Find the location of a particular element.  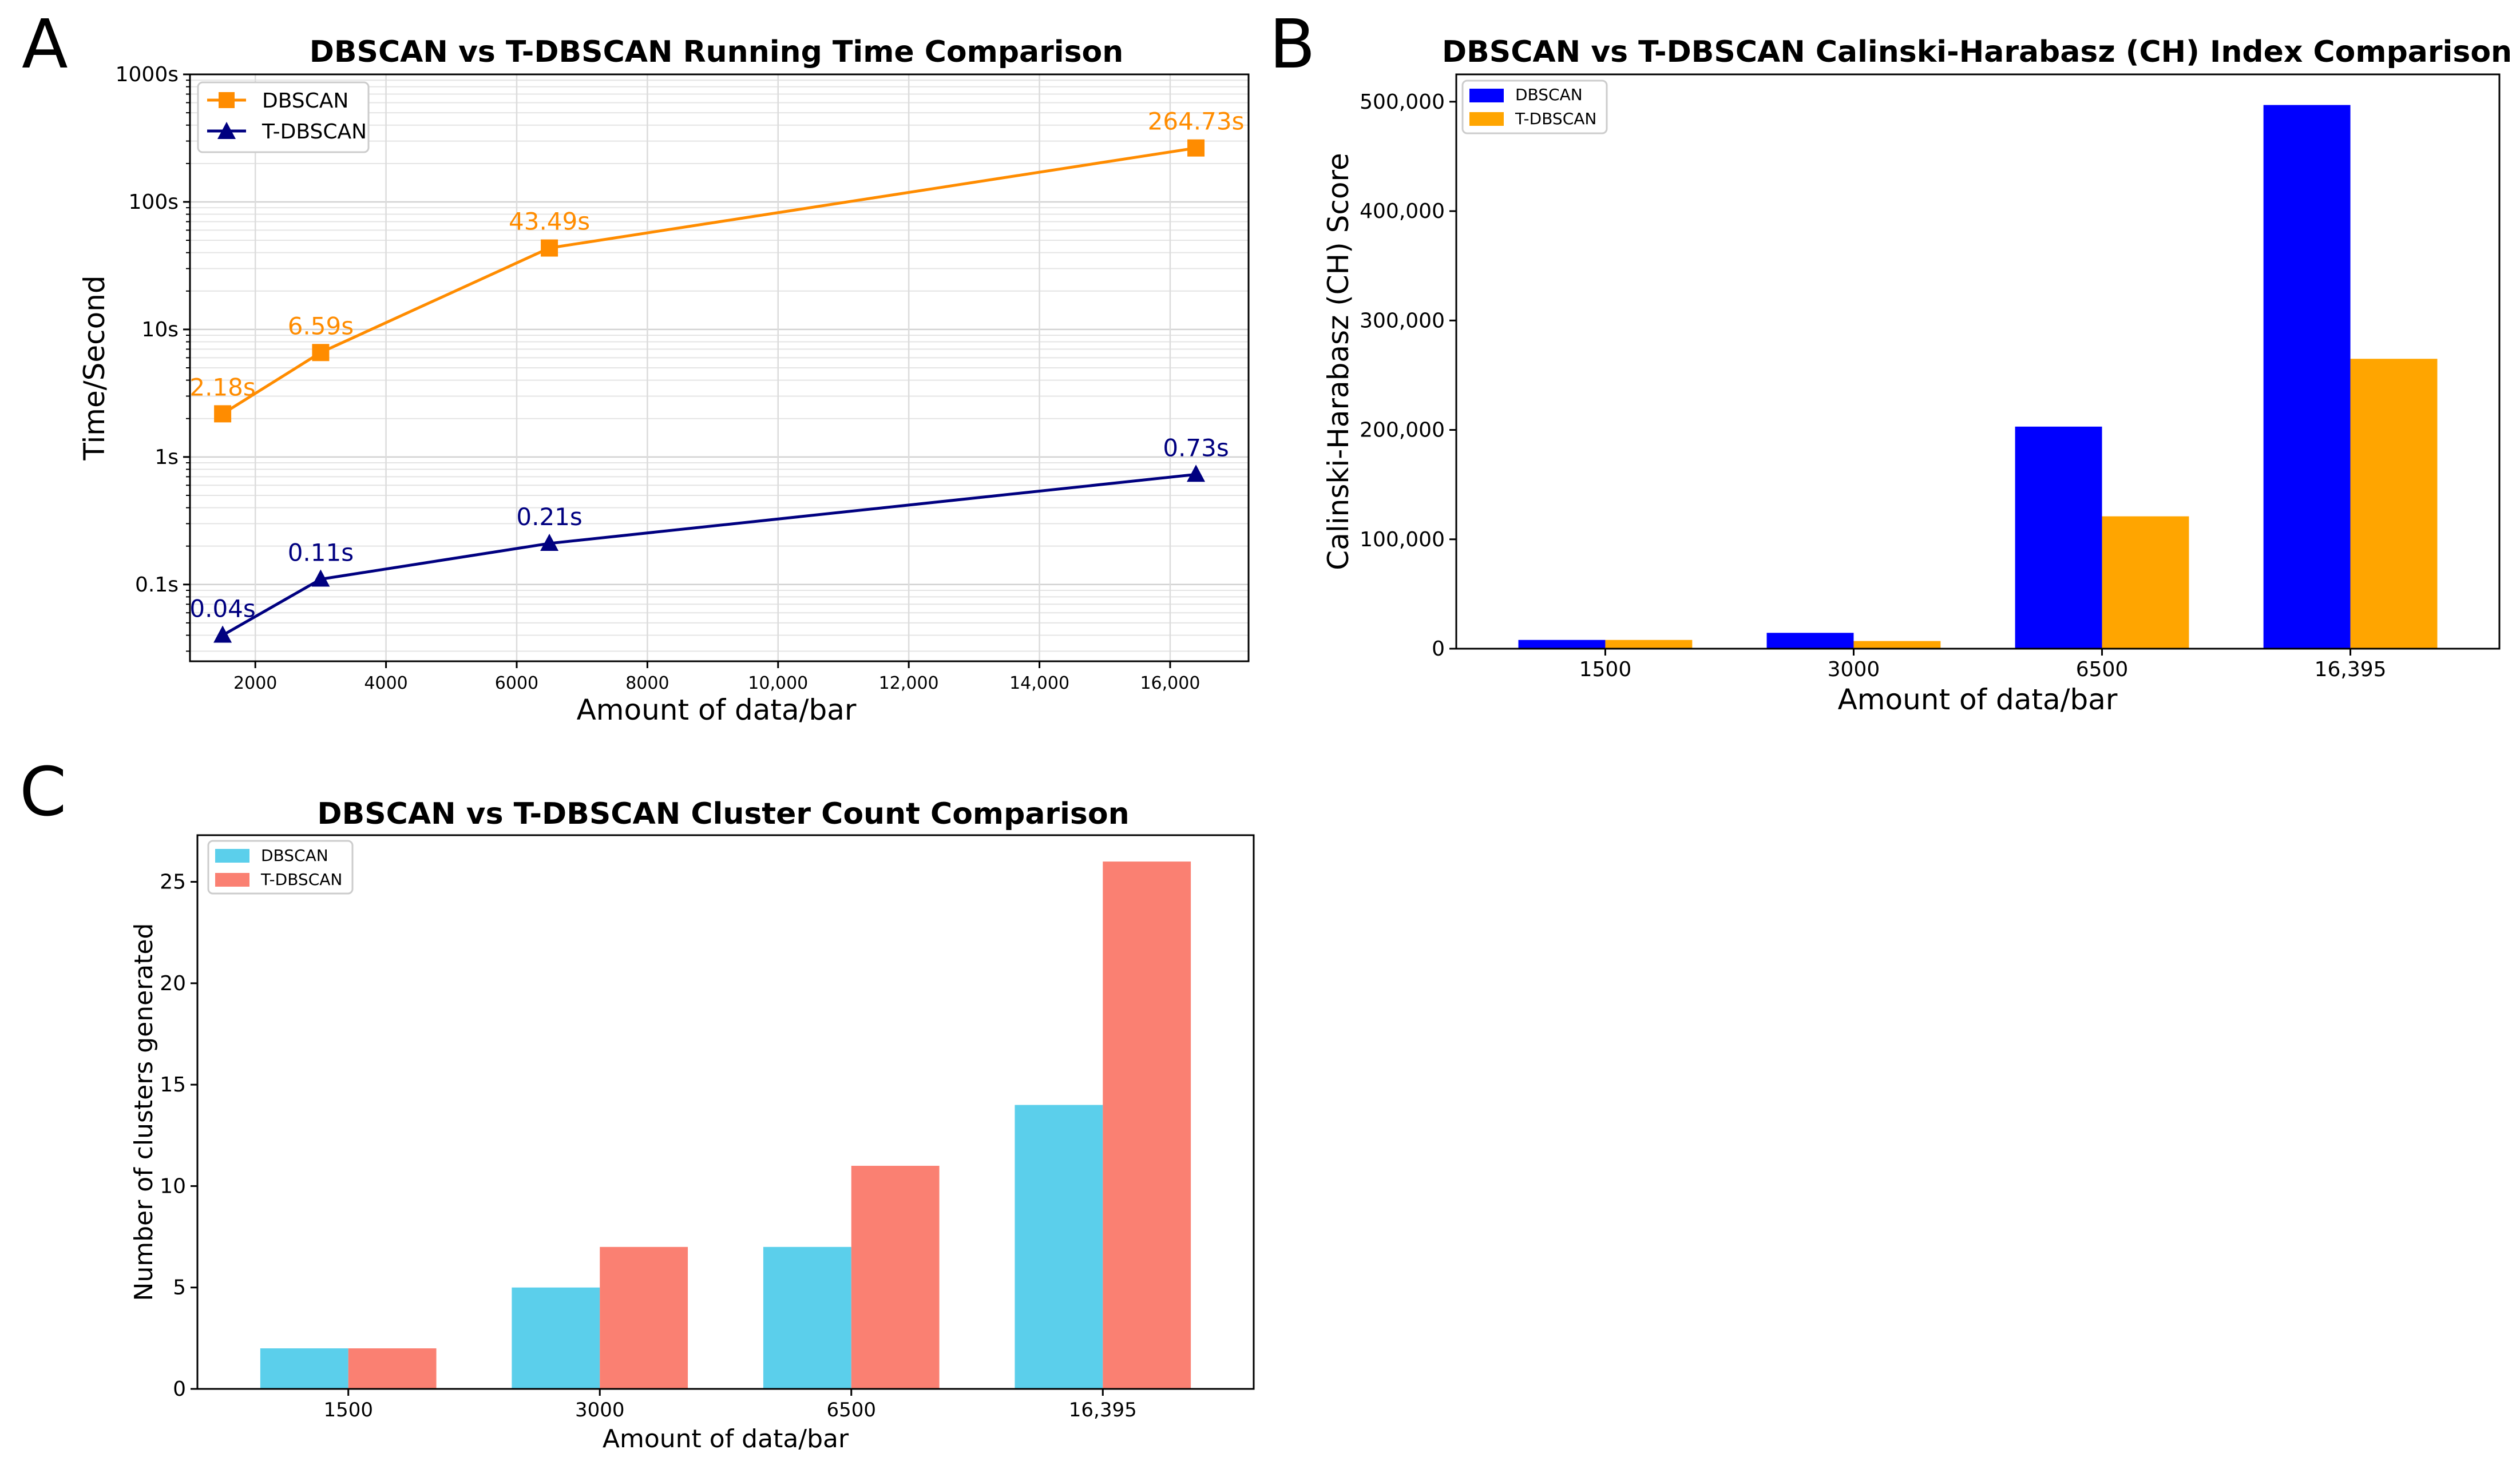

chart-a-x-tick-label: 6000 is located at coordinates (516, 683).